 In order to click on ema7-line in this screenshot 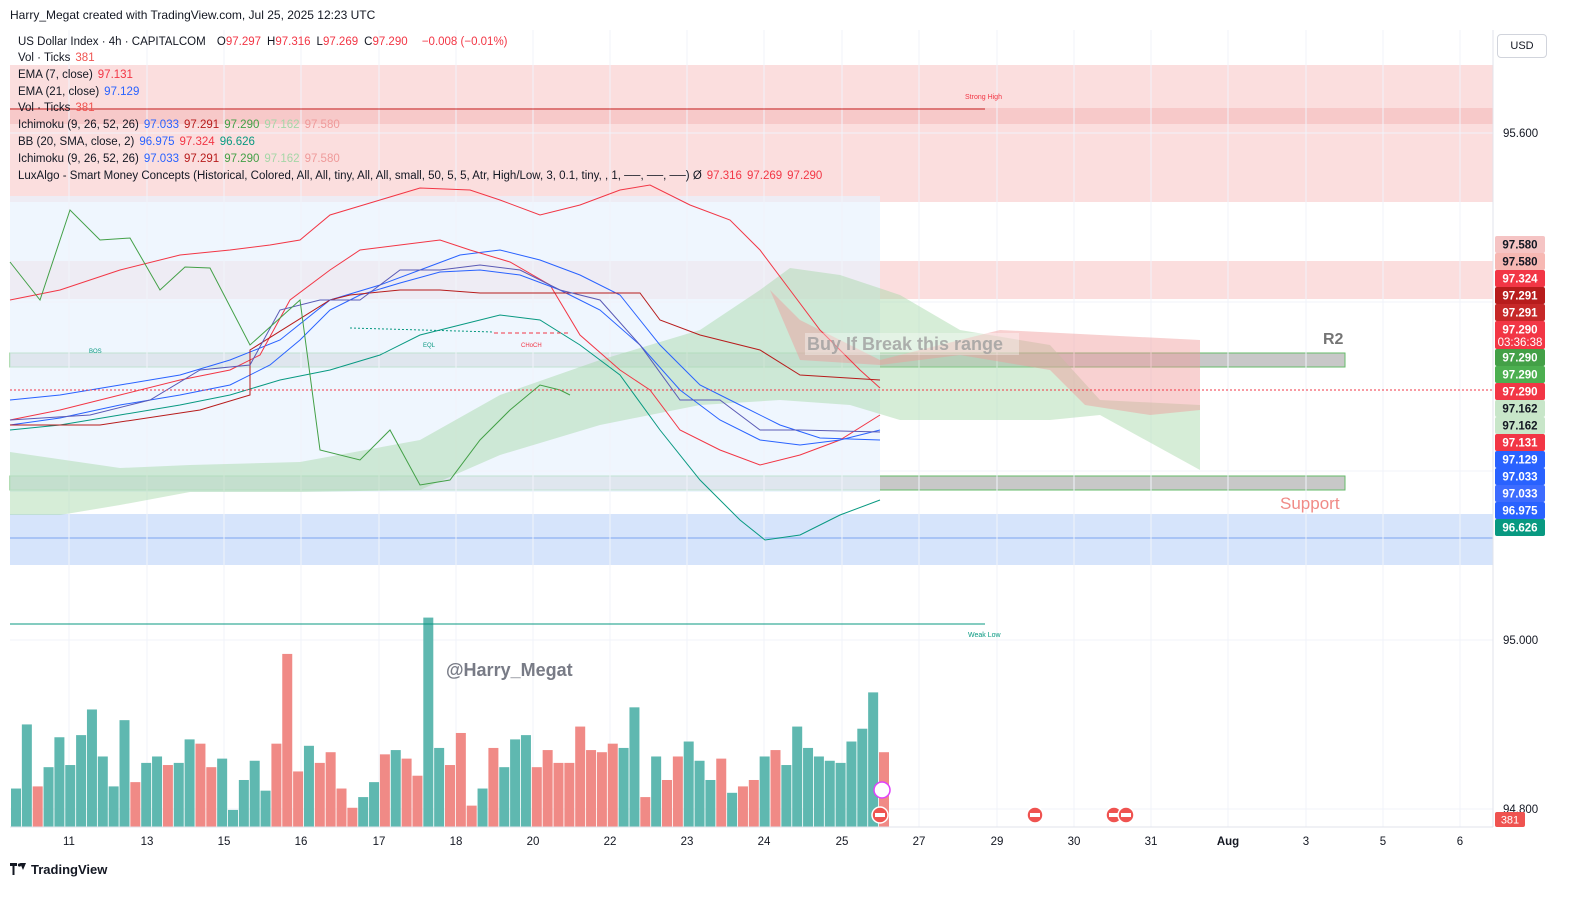, I will do `click(445, 352)`.